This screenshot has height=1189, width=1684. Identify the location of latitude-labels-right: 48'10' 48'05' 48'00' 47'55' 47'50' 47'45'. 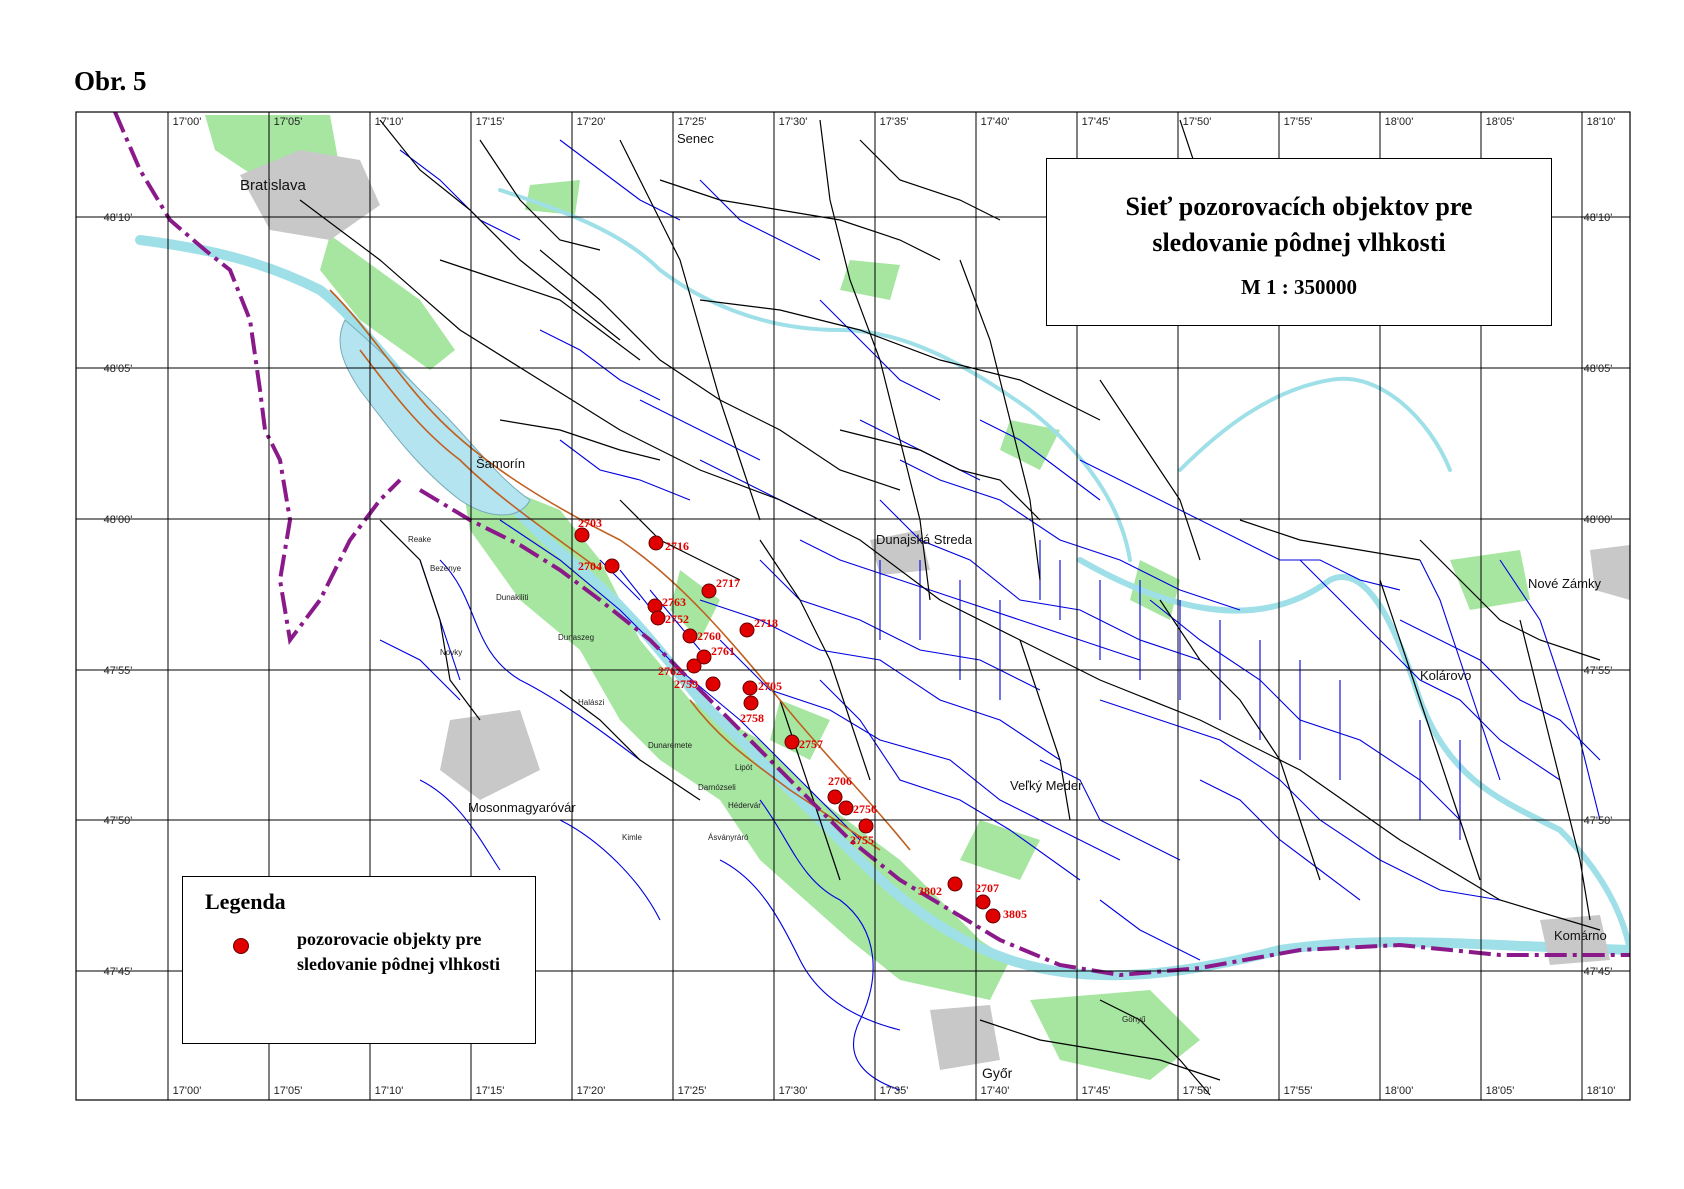
(1598, 595).